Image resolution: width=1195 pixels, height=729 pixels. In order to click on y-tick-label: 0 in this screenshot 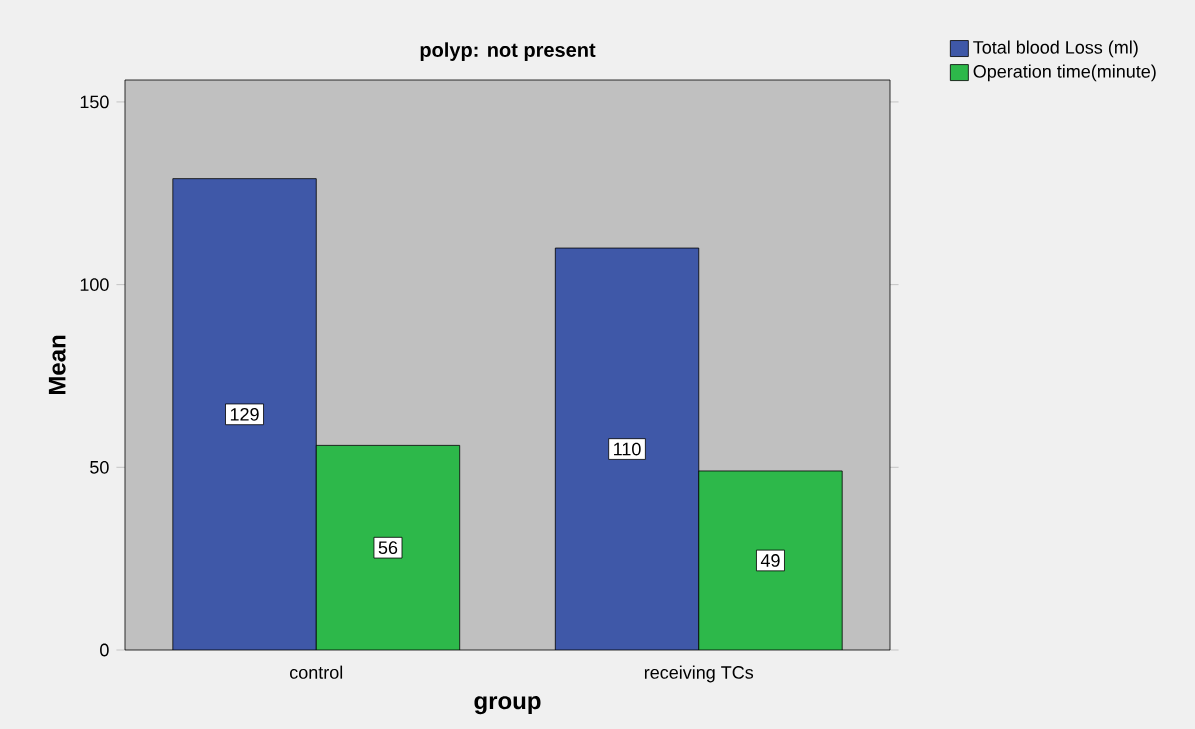, I will do `click(104, 650)`.